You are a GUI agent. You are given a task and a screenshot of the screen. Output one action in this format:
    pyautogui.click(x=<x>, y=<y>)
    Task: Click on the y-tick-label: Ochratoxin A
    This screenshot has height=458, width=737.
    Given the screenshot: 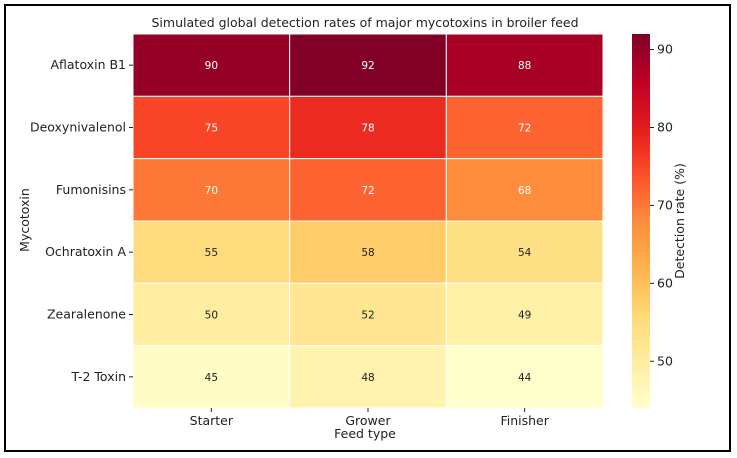 What is the action you would take?
    pyautogui.click(x=85, y=251)
    